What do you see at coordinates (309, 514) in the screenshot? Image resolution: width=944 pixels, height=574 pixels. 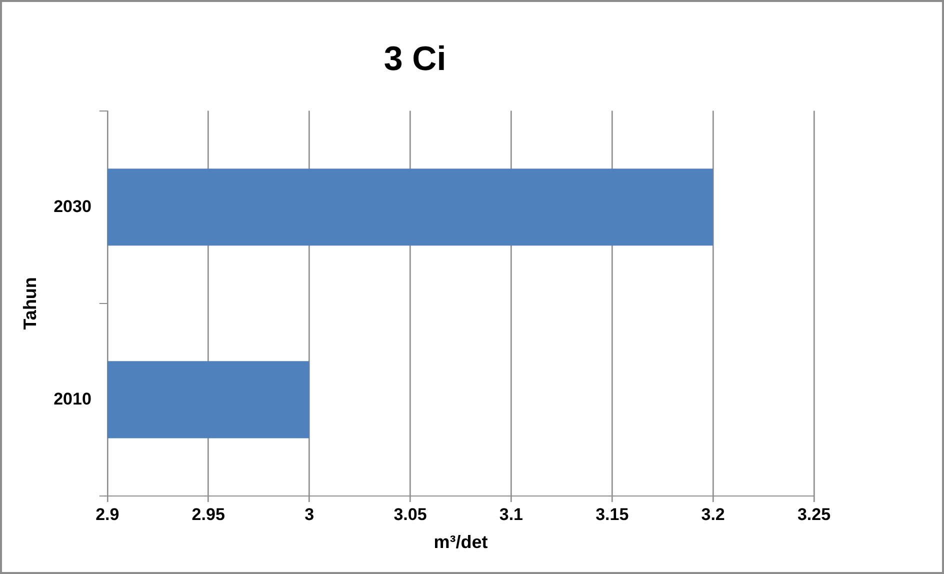 I see `x-tick-label: 3` at bounding box center [309, 514].